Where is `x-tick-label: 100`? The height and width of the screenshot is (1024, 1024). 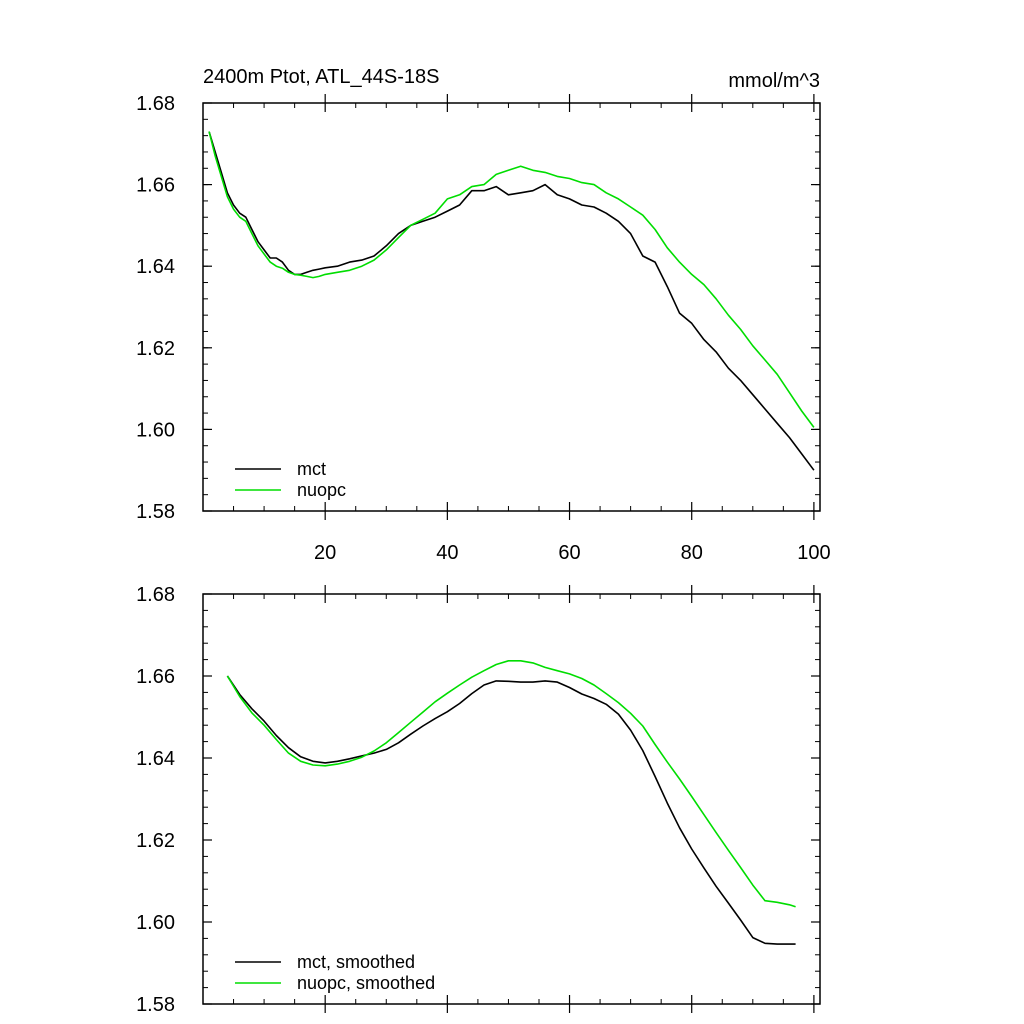
x-tick-label: 100 is located at coordinates (813, 553).